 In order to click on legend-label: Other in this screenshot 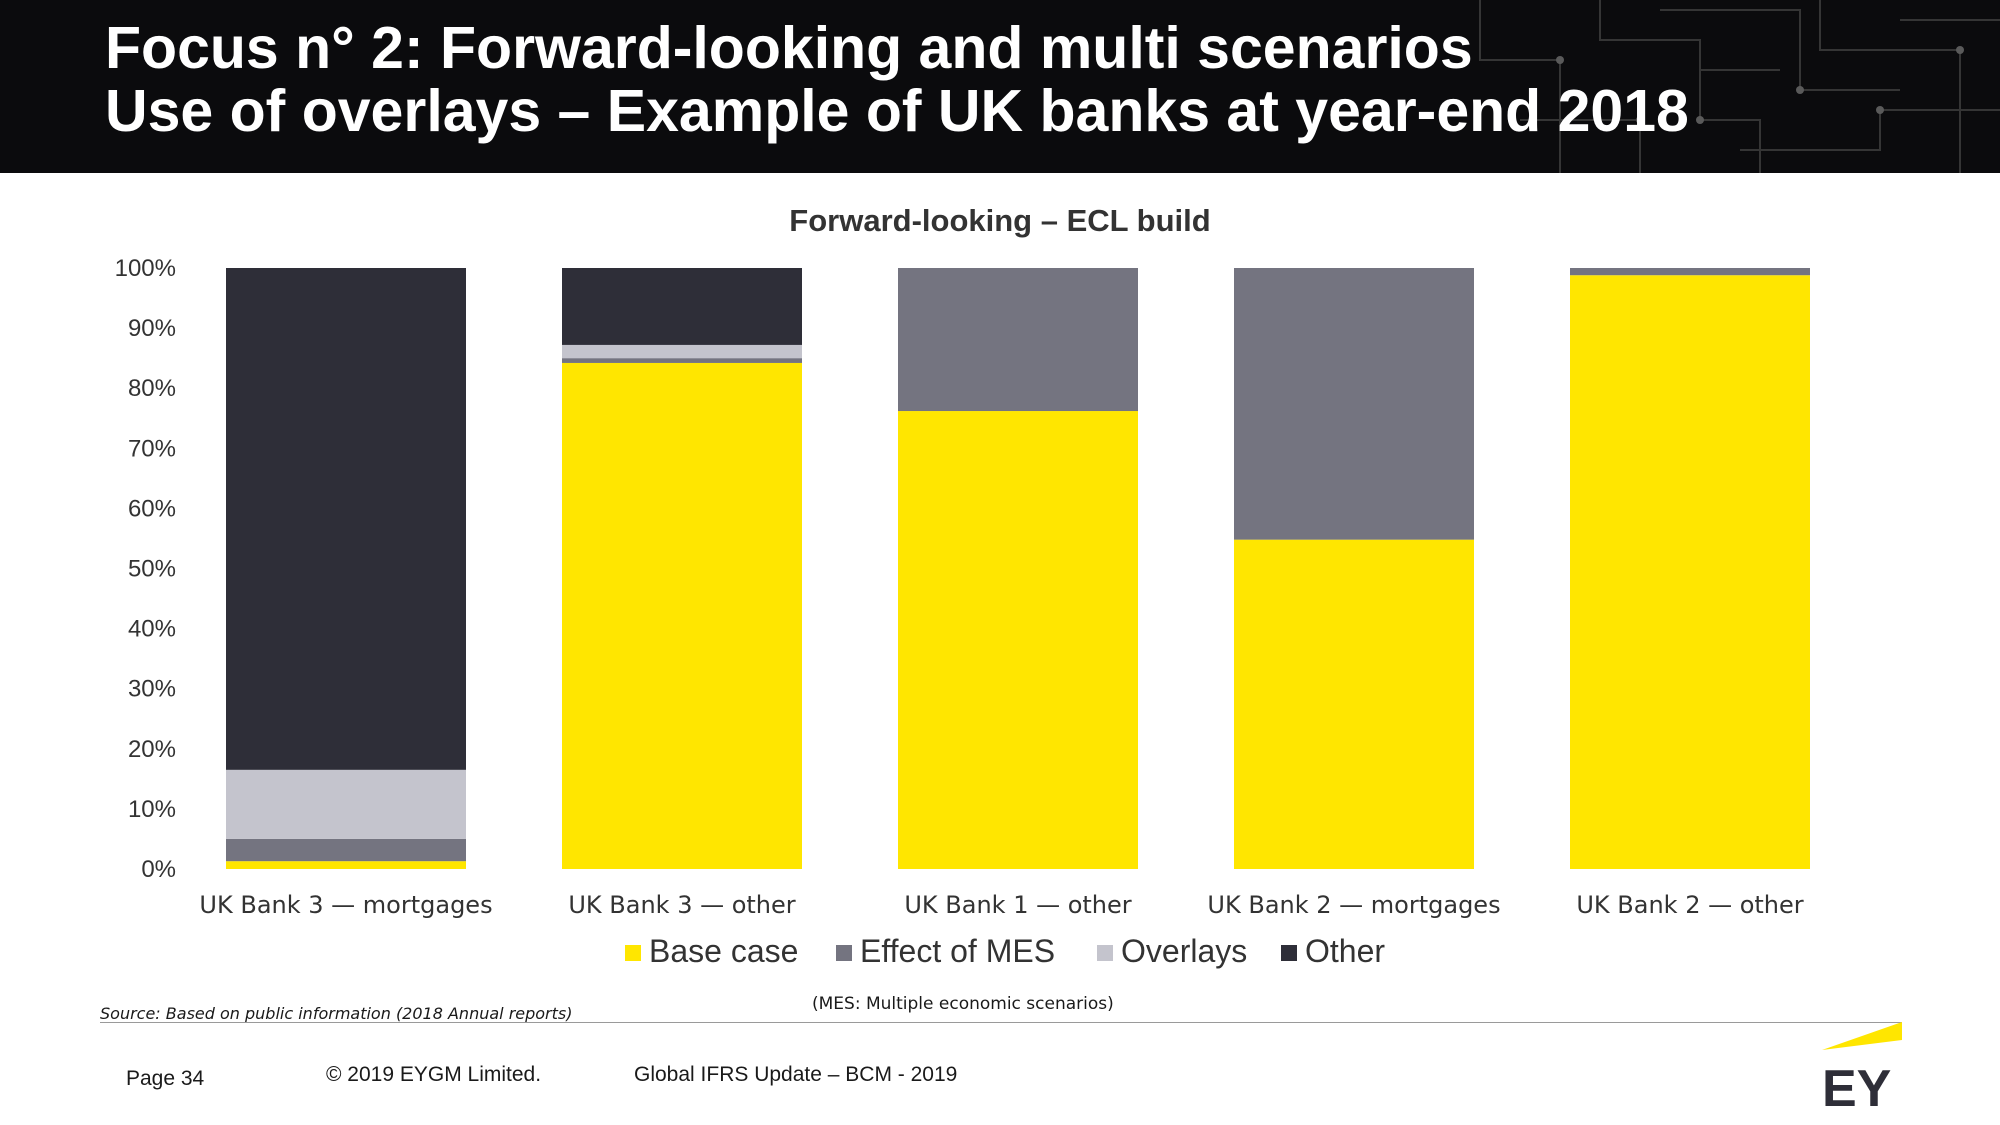, I will do `click(1345, 951)`.